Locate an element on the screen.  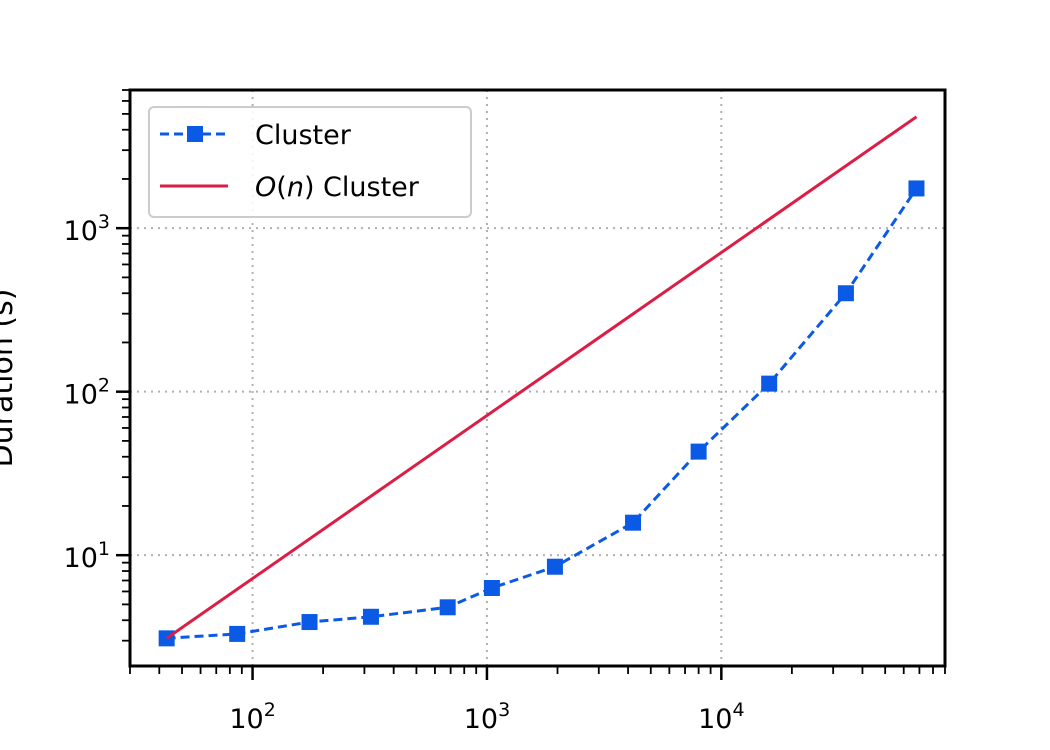
x-tick-label: 10² is located at coordinates (252, 717).